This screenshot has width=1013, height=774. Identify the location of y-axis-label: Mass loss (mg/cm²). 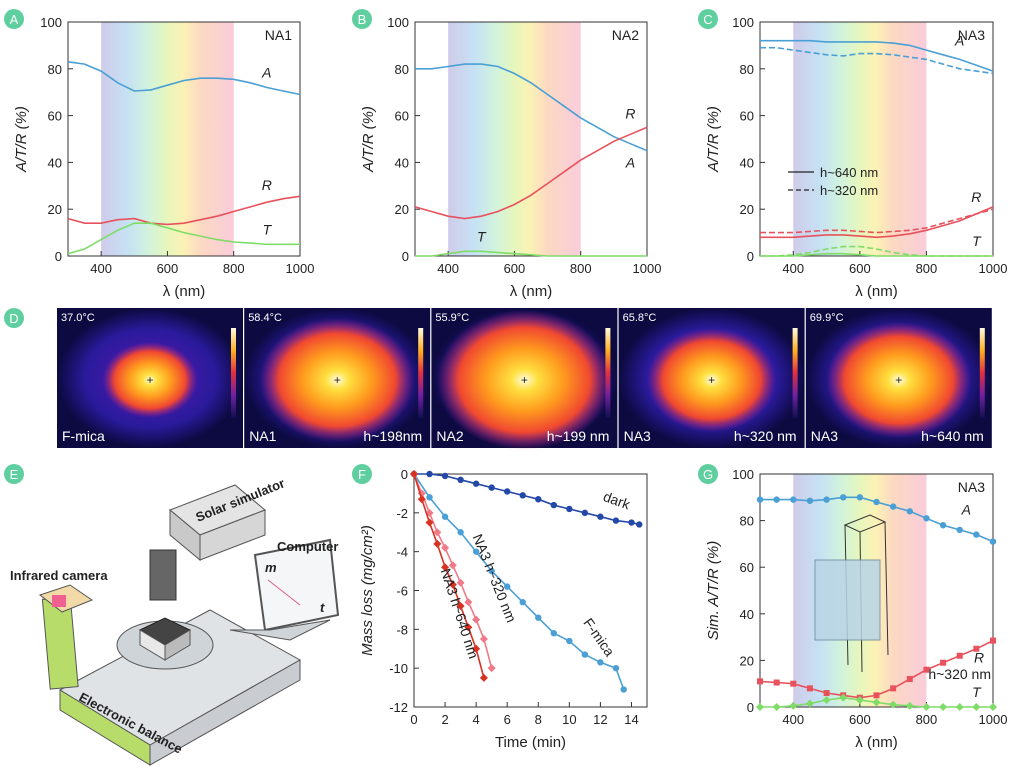
(367, 590).